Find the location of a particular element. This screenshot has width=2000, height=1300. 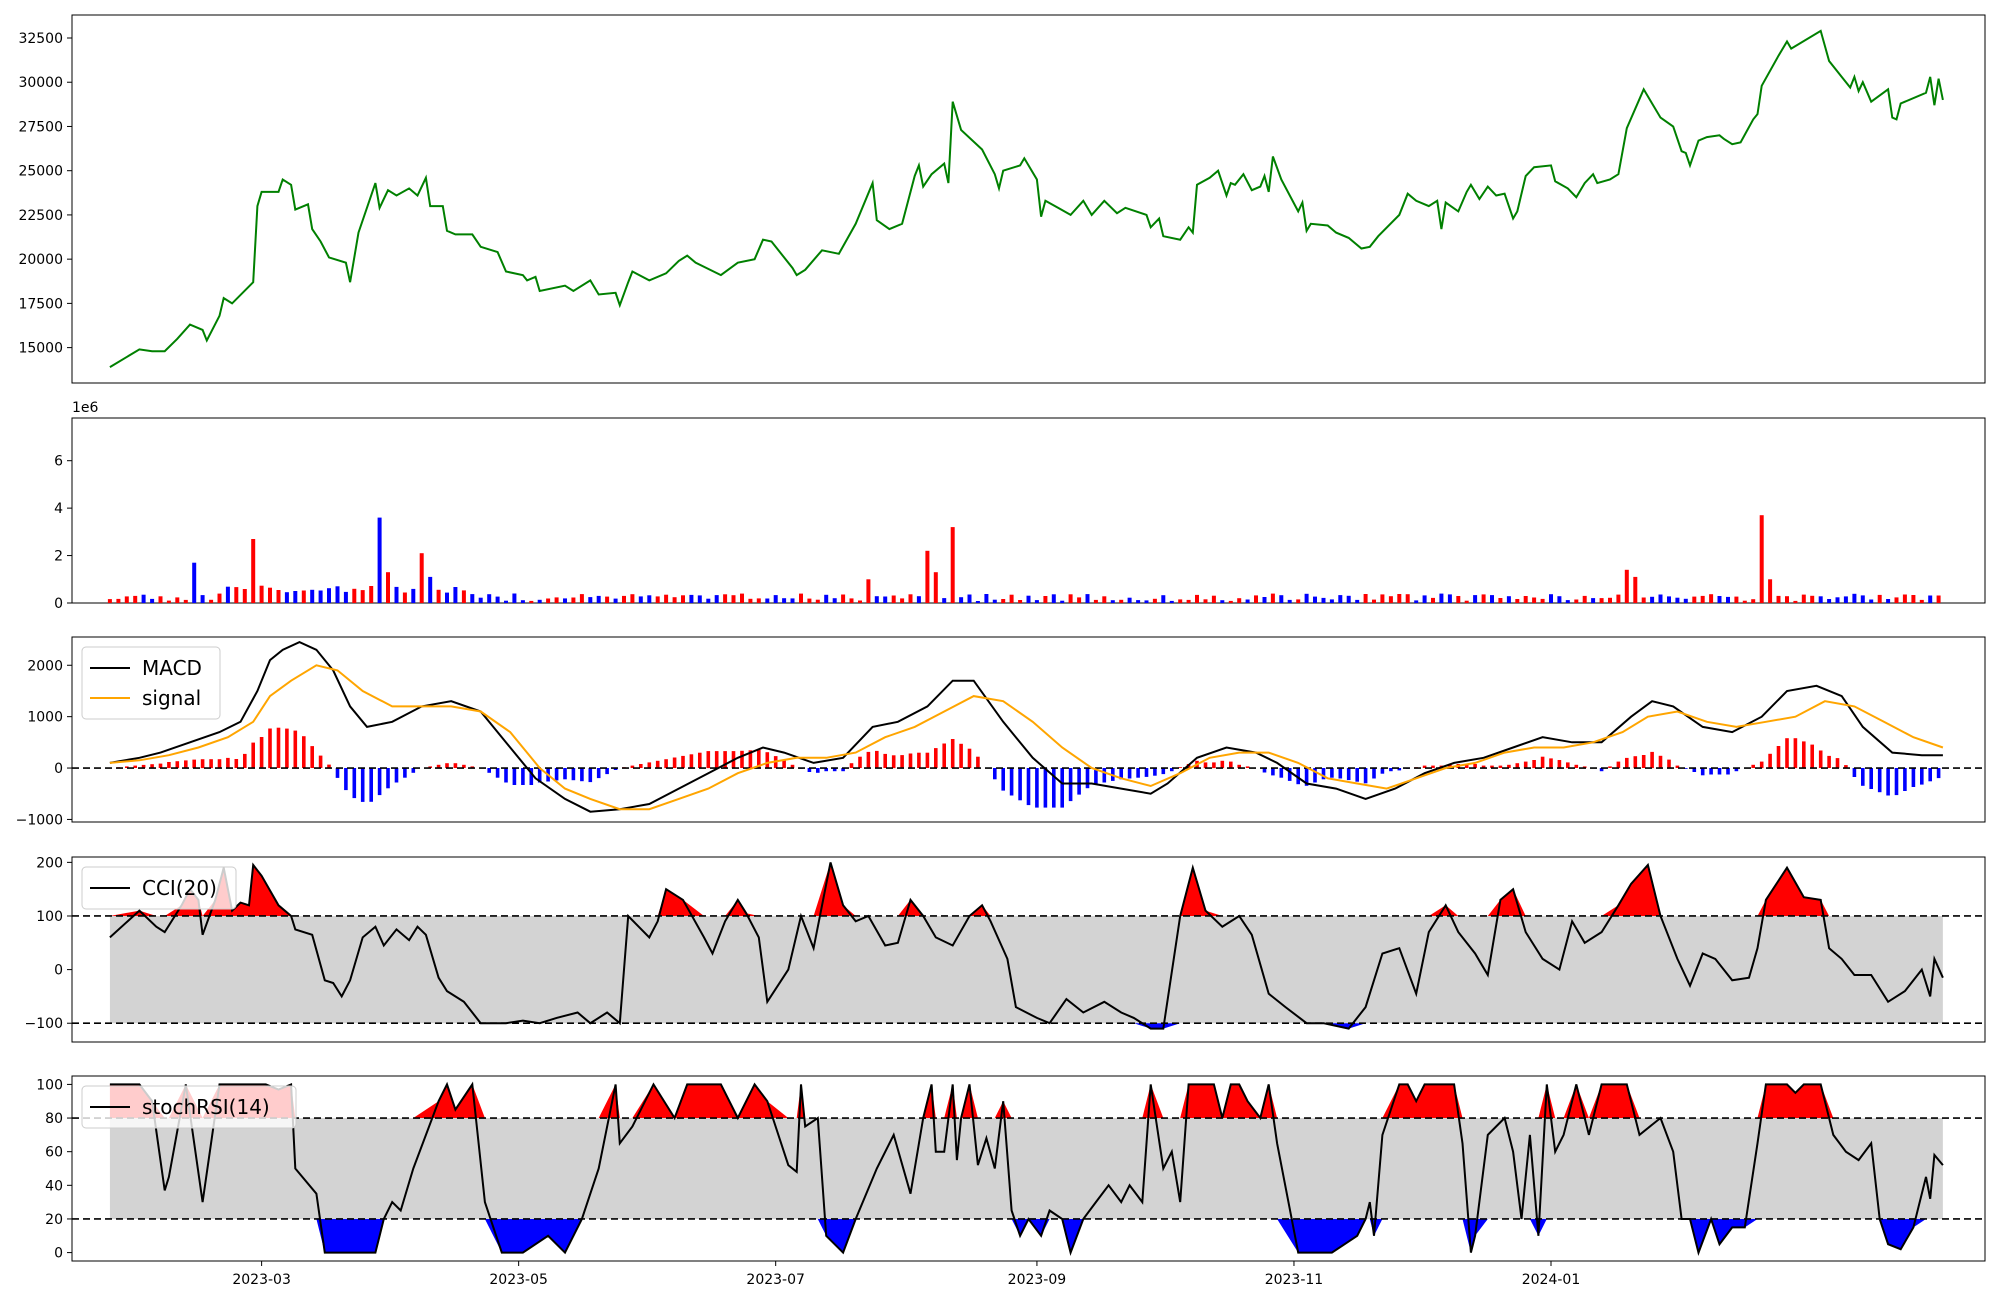

cci-legend-box is located at coordinates (159, 888).